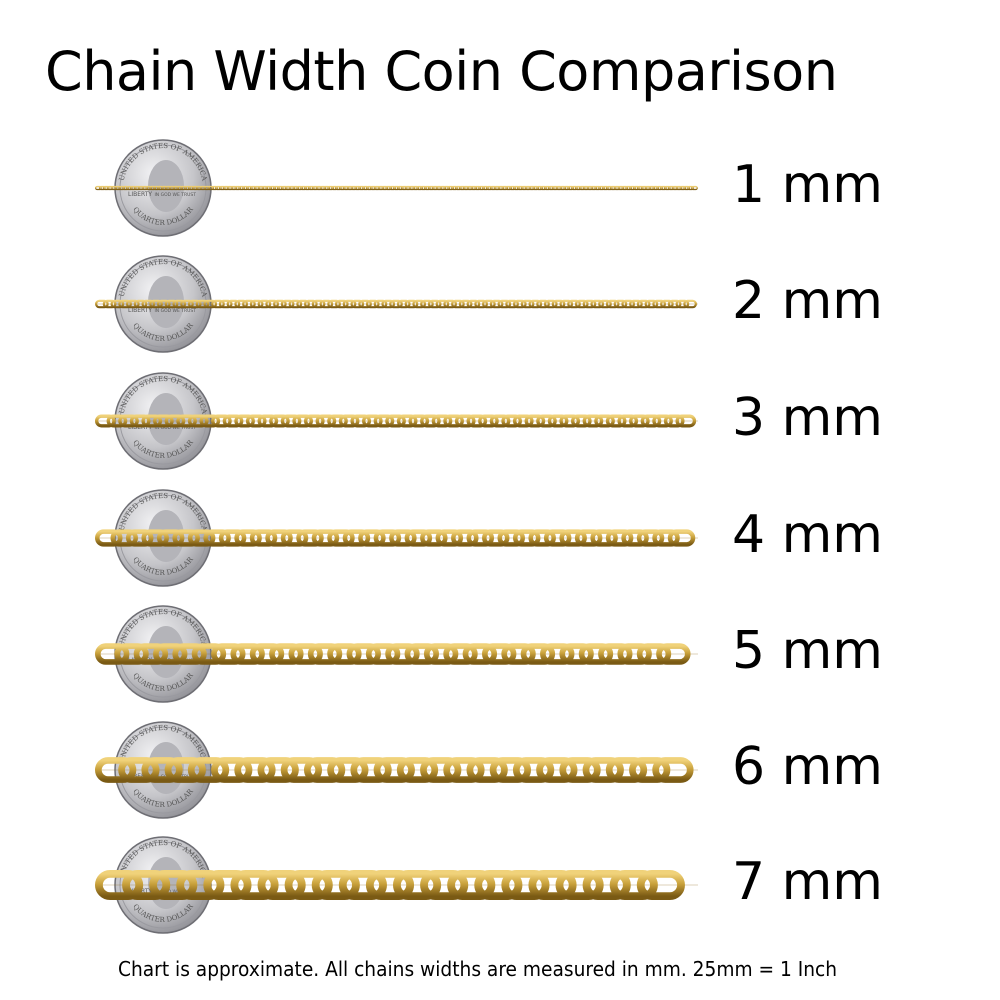  Describe the element at coordinates (140, 427) in the screenshot. I see `svg-text: LIBERTY` at that location.